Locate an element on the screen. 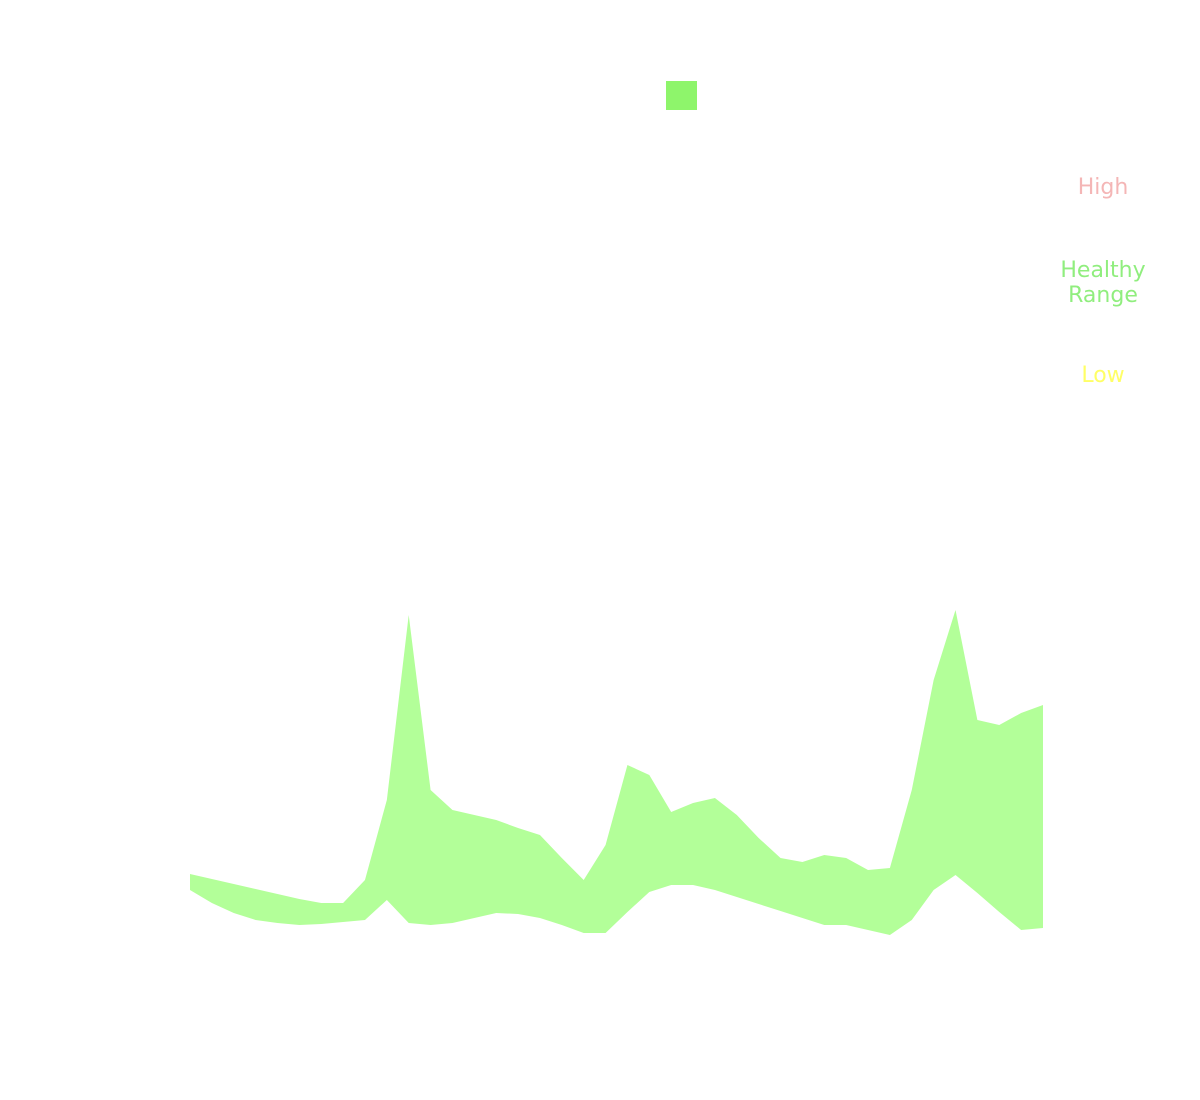 The image size is (1200, 1100). legend-swatch is located at coordinates (681, 95).